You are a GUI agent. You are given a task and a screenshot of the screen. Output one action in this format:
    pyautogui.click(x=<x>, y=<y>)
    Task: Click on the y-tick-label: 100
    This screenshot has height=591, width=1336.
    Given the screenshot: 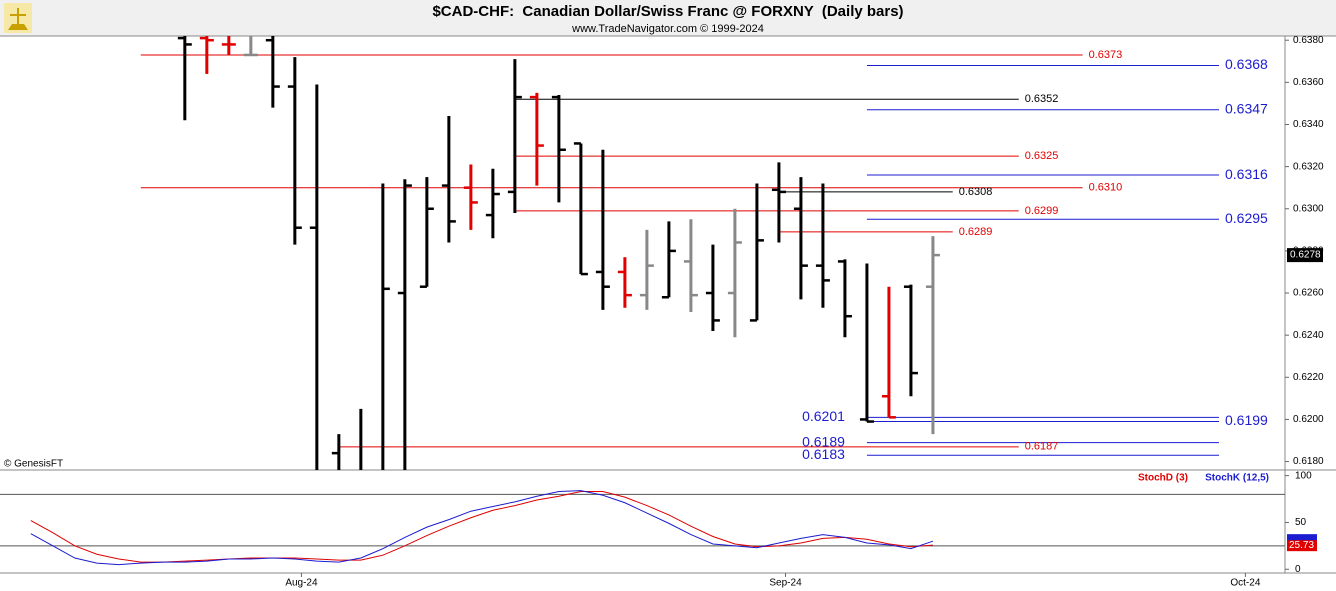 What is the action you would take?
    pyautogui.click(x=1303, y=475)
    